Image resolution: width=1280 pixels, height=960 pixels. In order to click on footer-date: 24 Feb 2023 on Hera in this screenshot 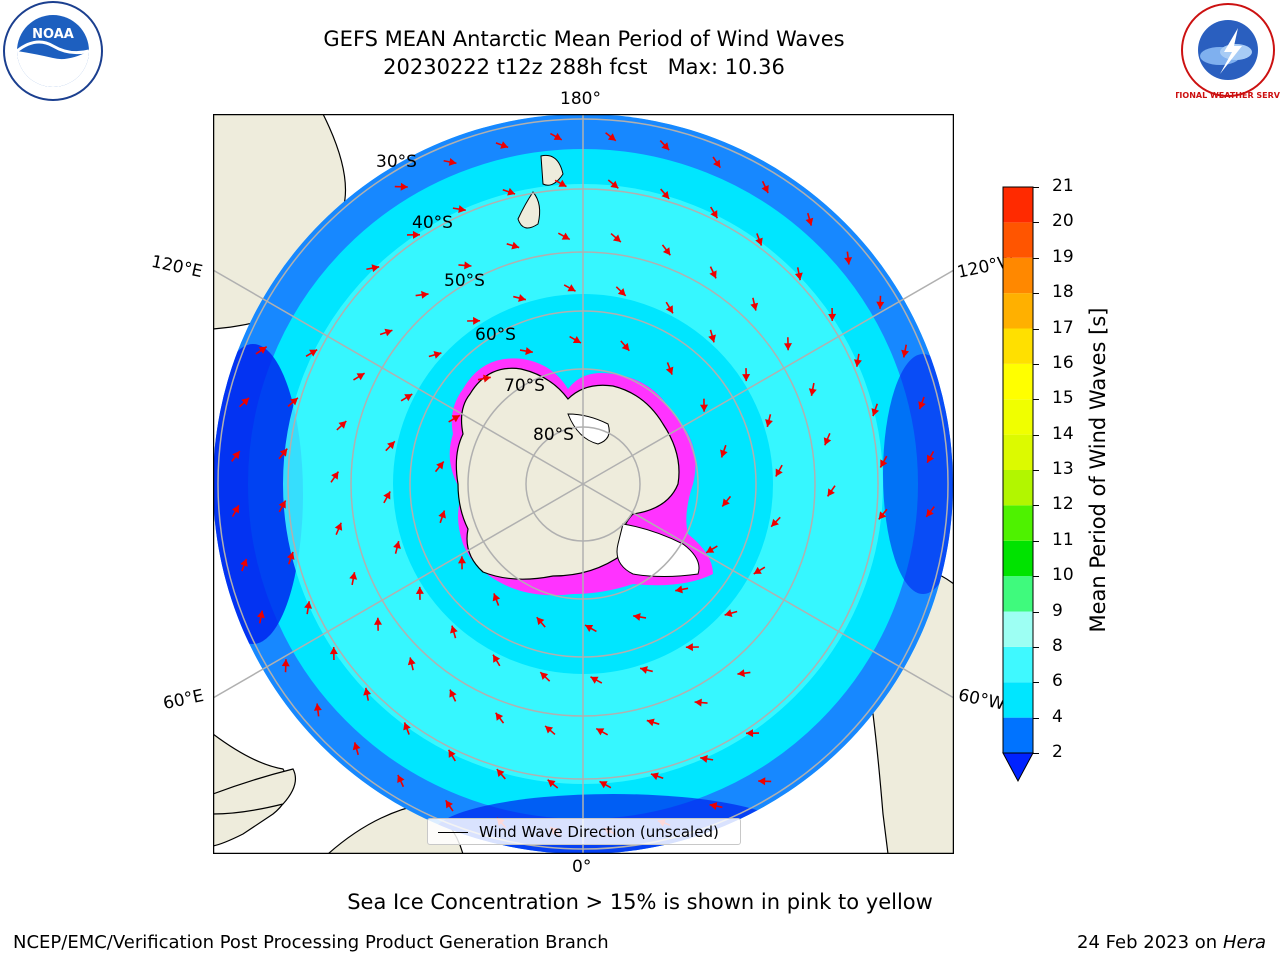, I will do `click(1171, 942)`.